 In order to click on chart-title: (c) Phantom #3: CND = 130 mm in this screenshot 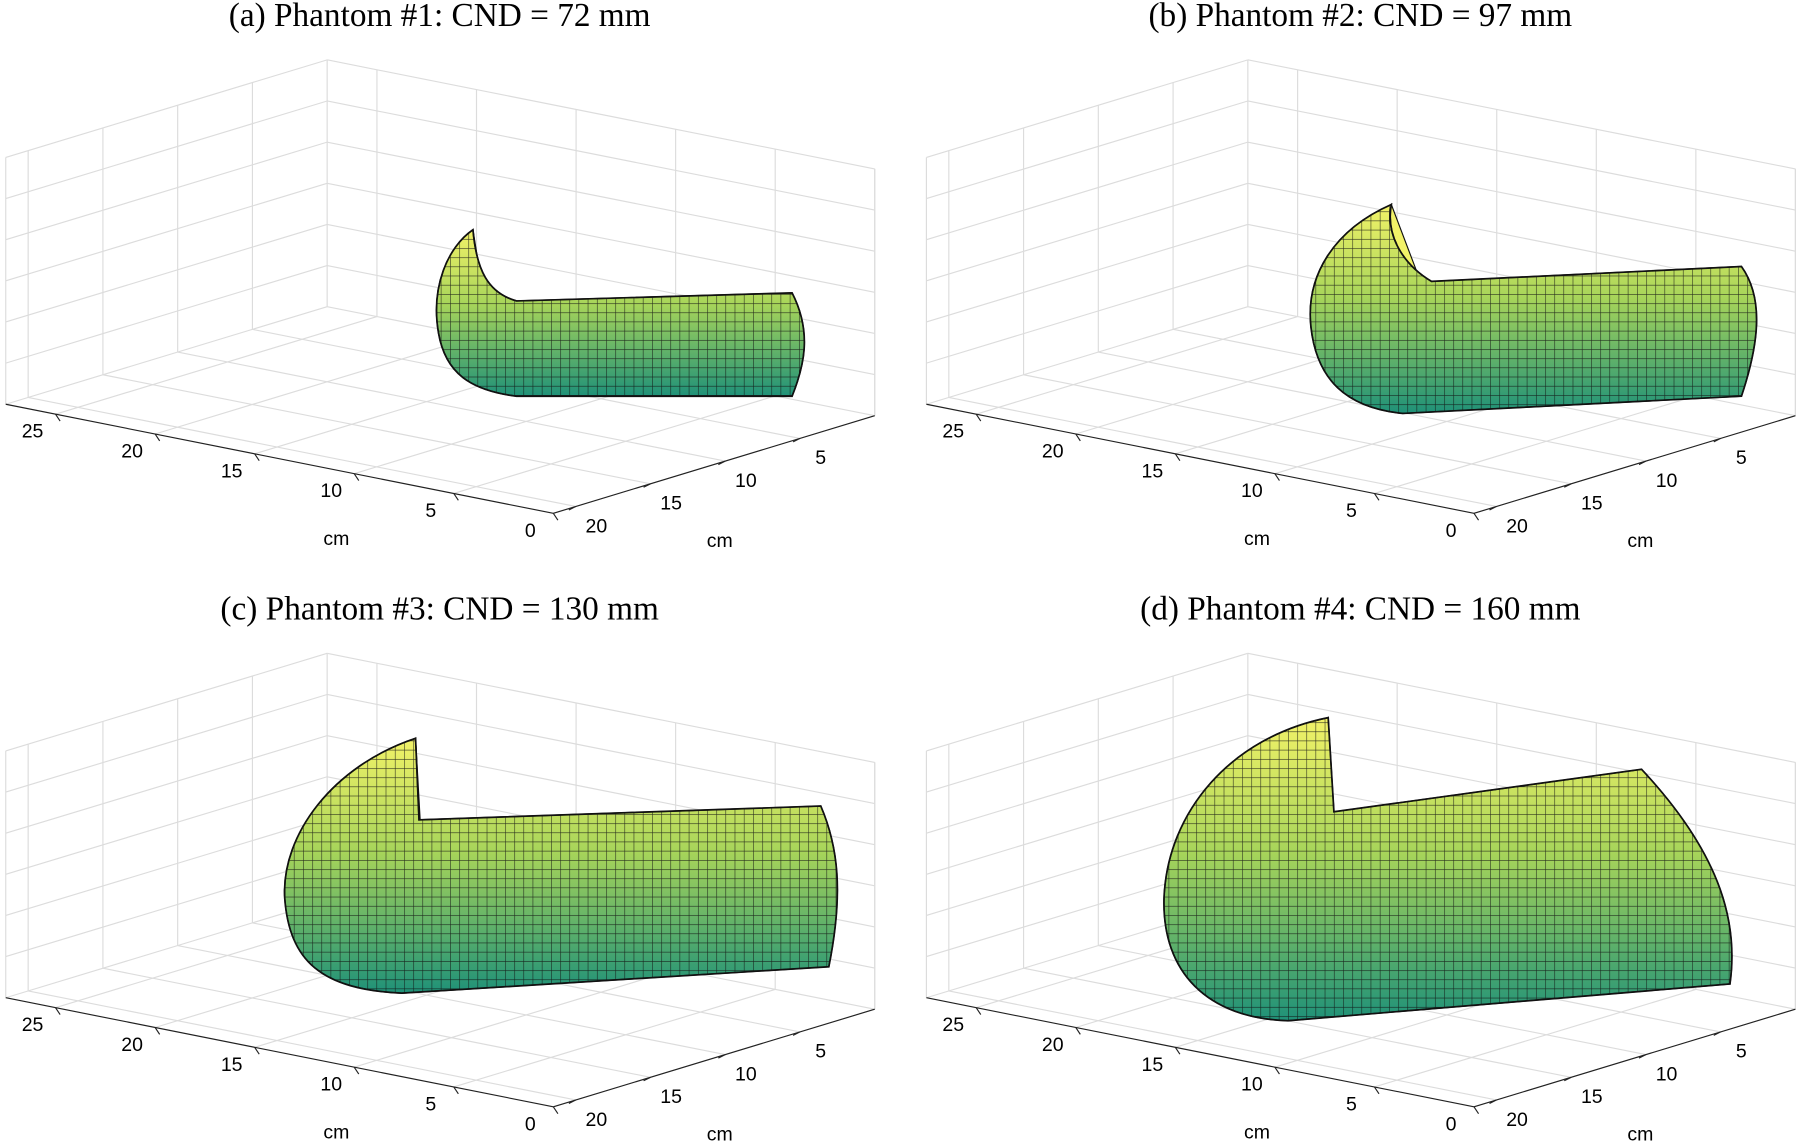, I will do `click(439, 609)`.